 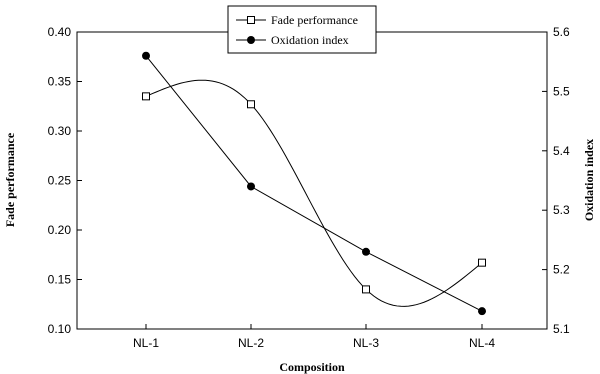 What do you see at coordinates (60, 82) in the screenshot?
I see `left-tick-label: 0.35` at bounding box center [60, 82].